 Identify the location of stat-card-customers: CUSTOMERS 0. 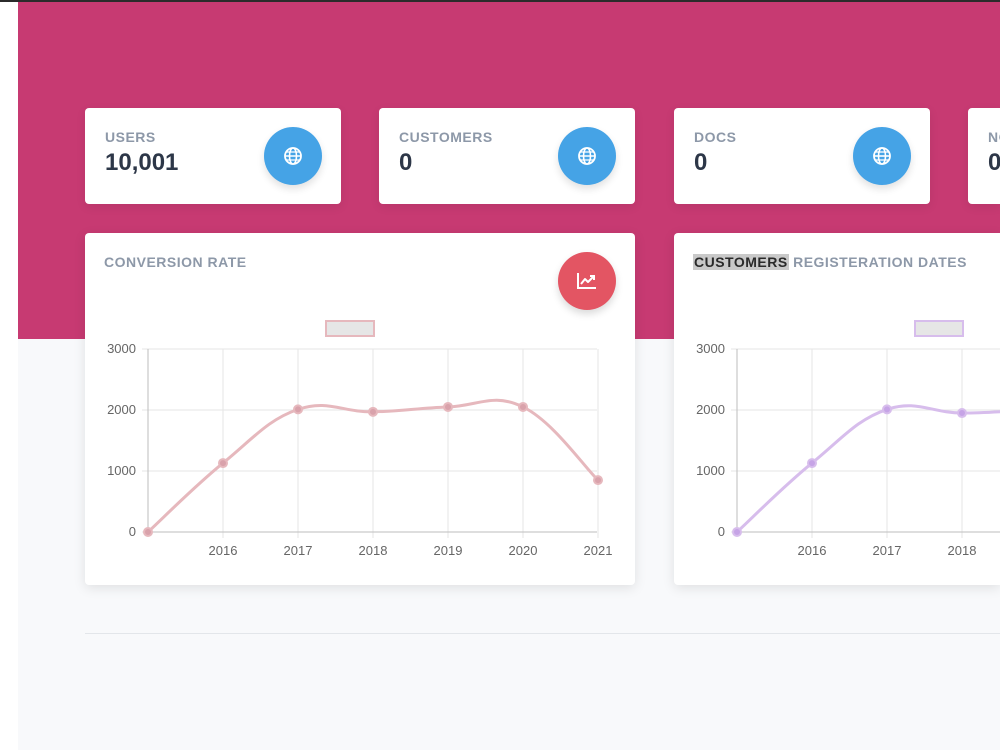
(507, 156).